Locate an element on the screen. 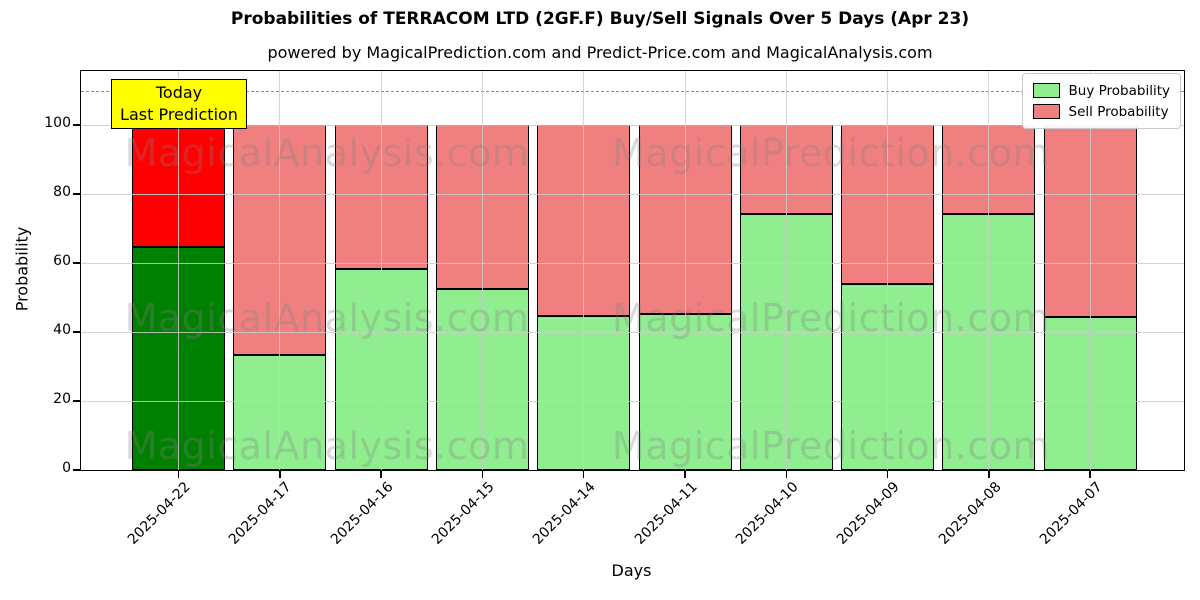 This screenshot has height=600, width=1200. y-tick-label: 0 is located at coordinates (66, 468).